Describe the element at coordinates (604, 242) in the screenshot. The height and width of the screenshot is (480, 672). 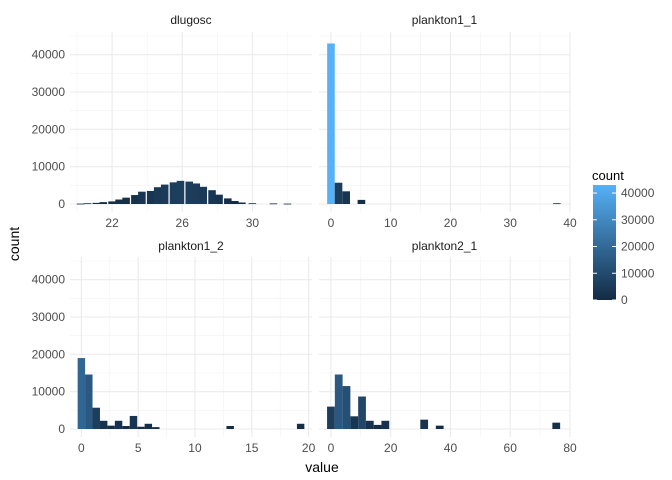
I see `legend-colorbar` at that location.